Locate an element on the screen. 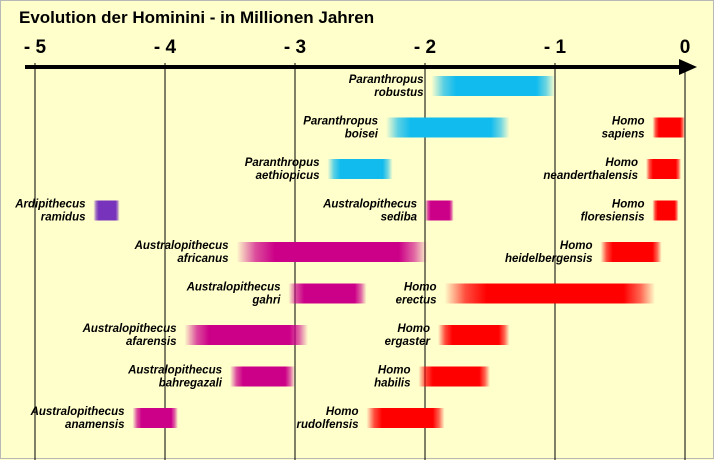 Image resolution: width=714 pixels, height=460 pixels. label-homo-erectus: Homo erectus is located at coordinates (416, 294).